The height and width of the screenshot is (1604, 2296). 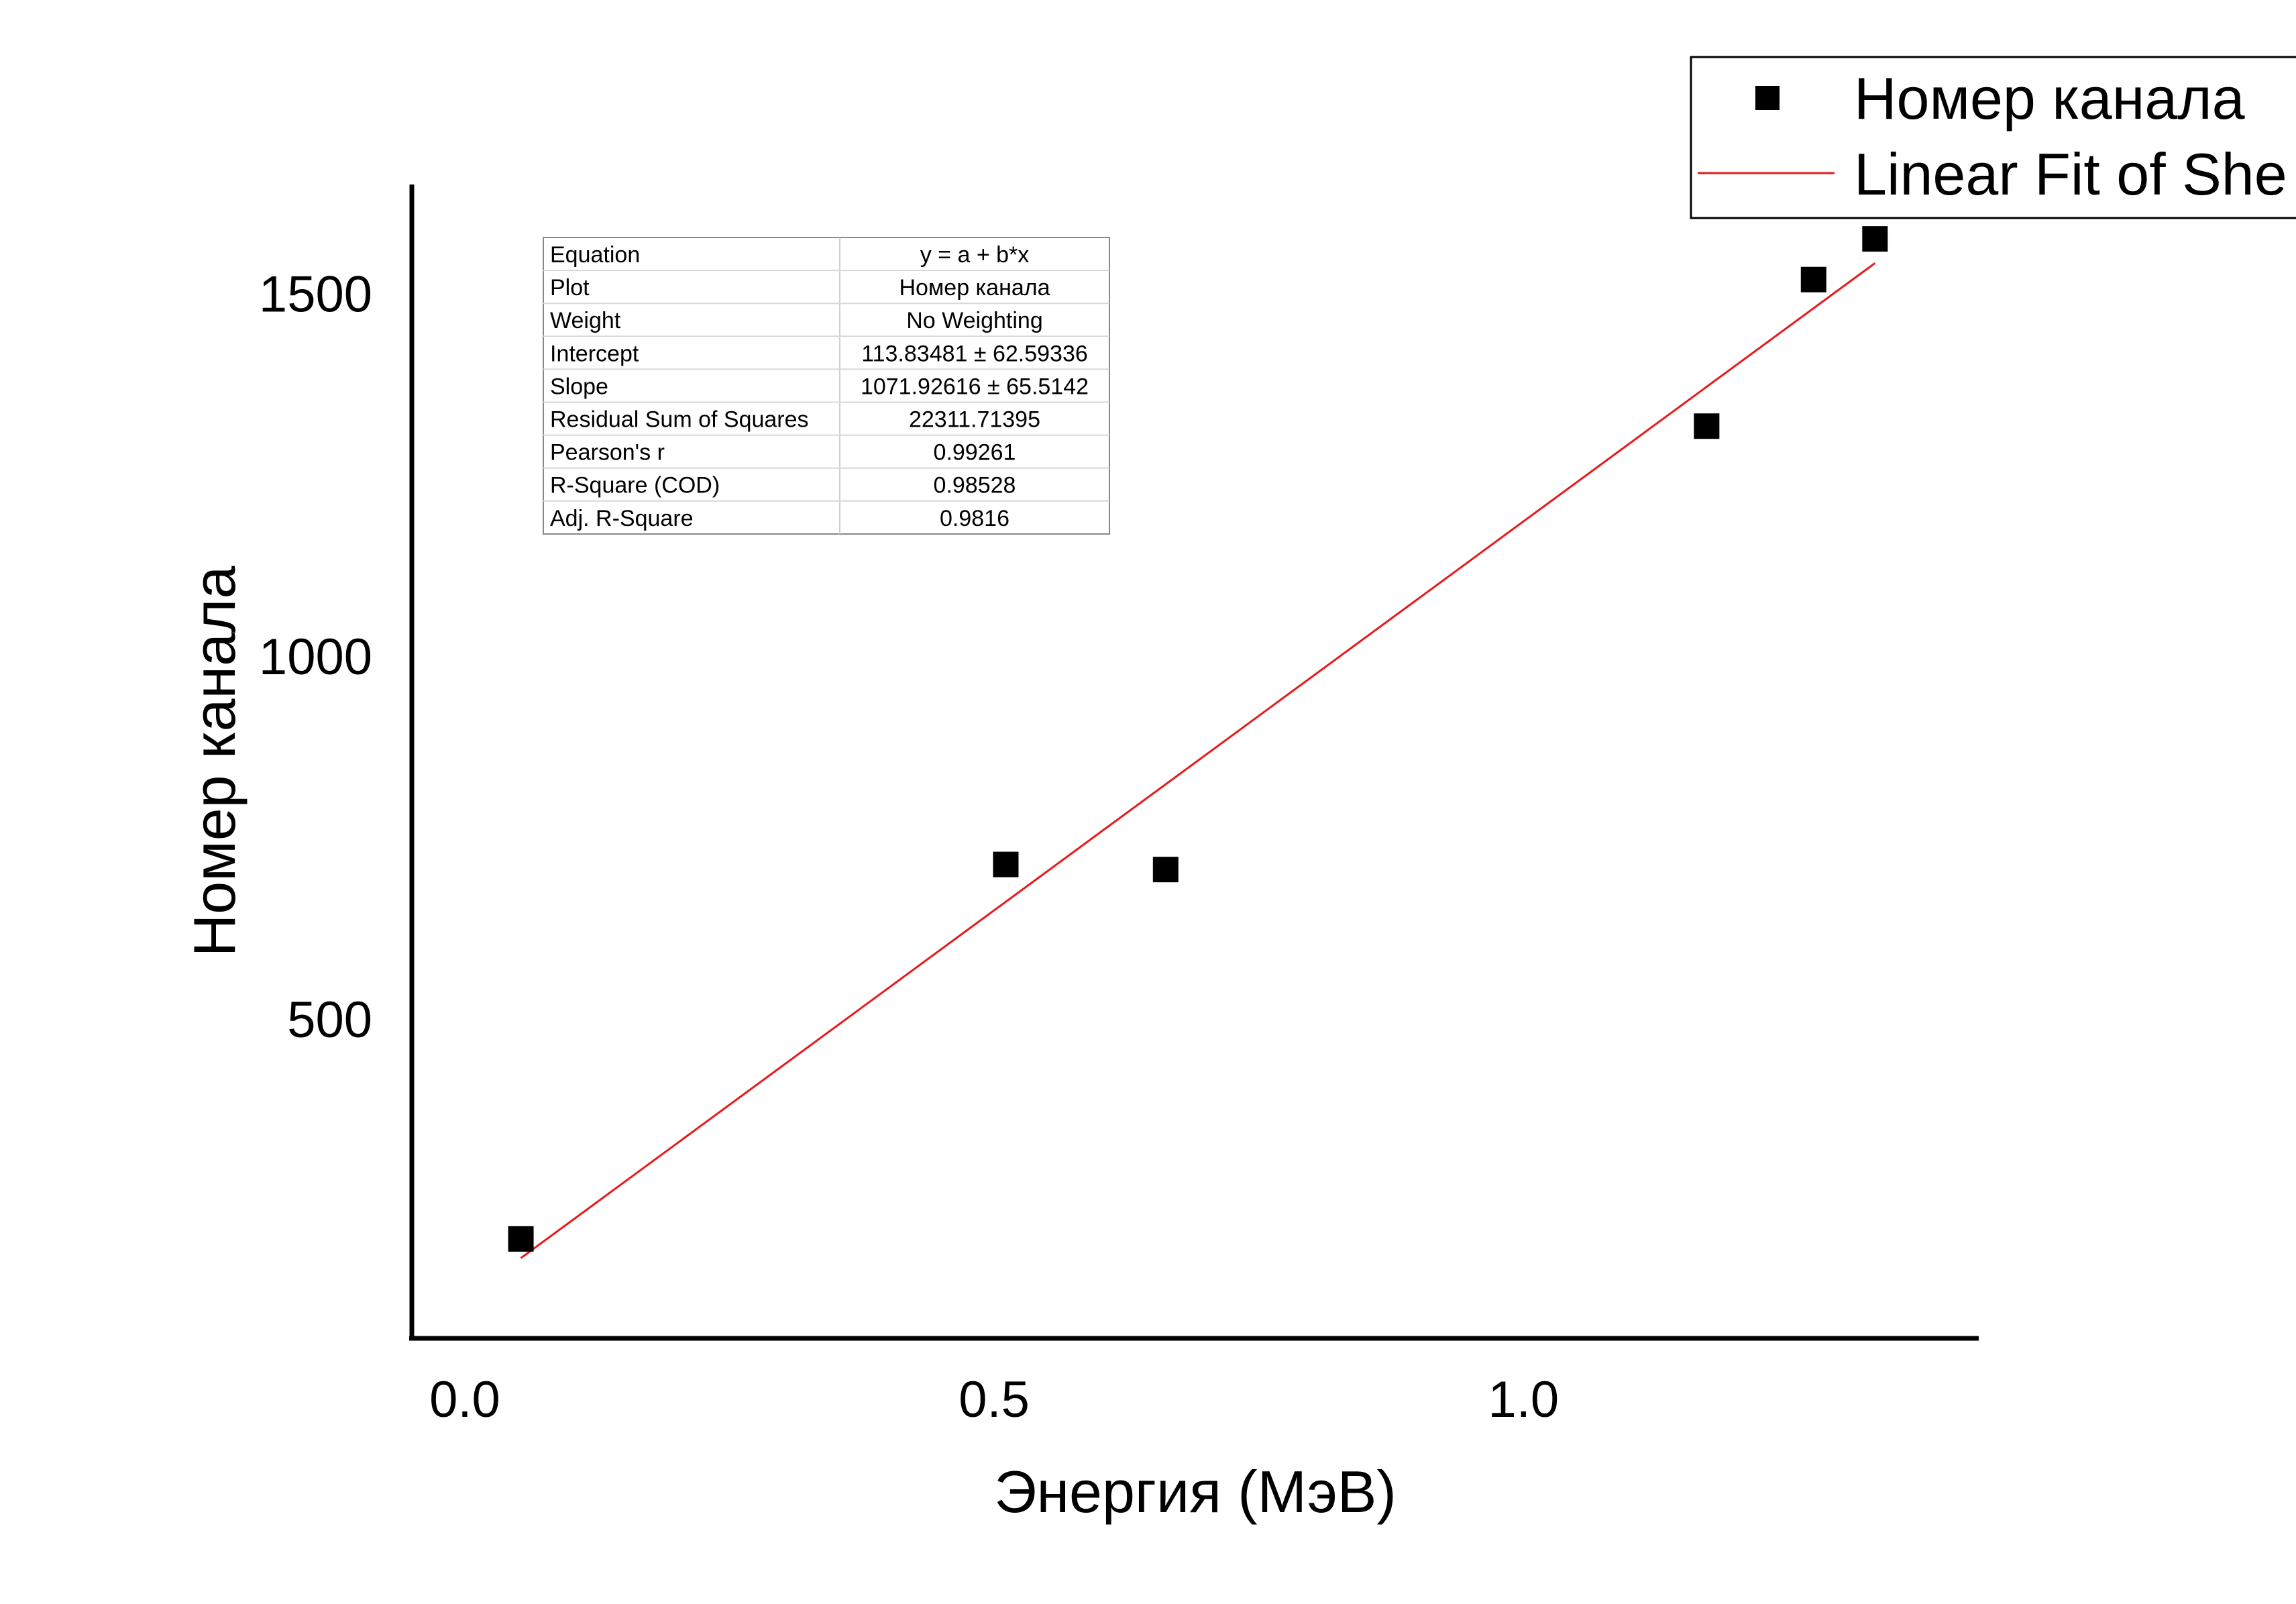 What do you see at coordinates (975, 518) in the screenshot?
I see `fit-table-value: 0.9816` at bounding box center [975, 518].